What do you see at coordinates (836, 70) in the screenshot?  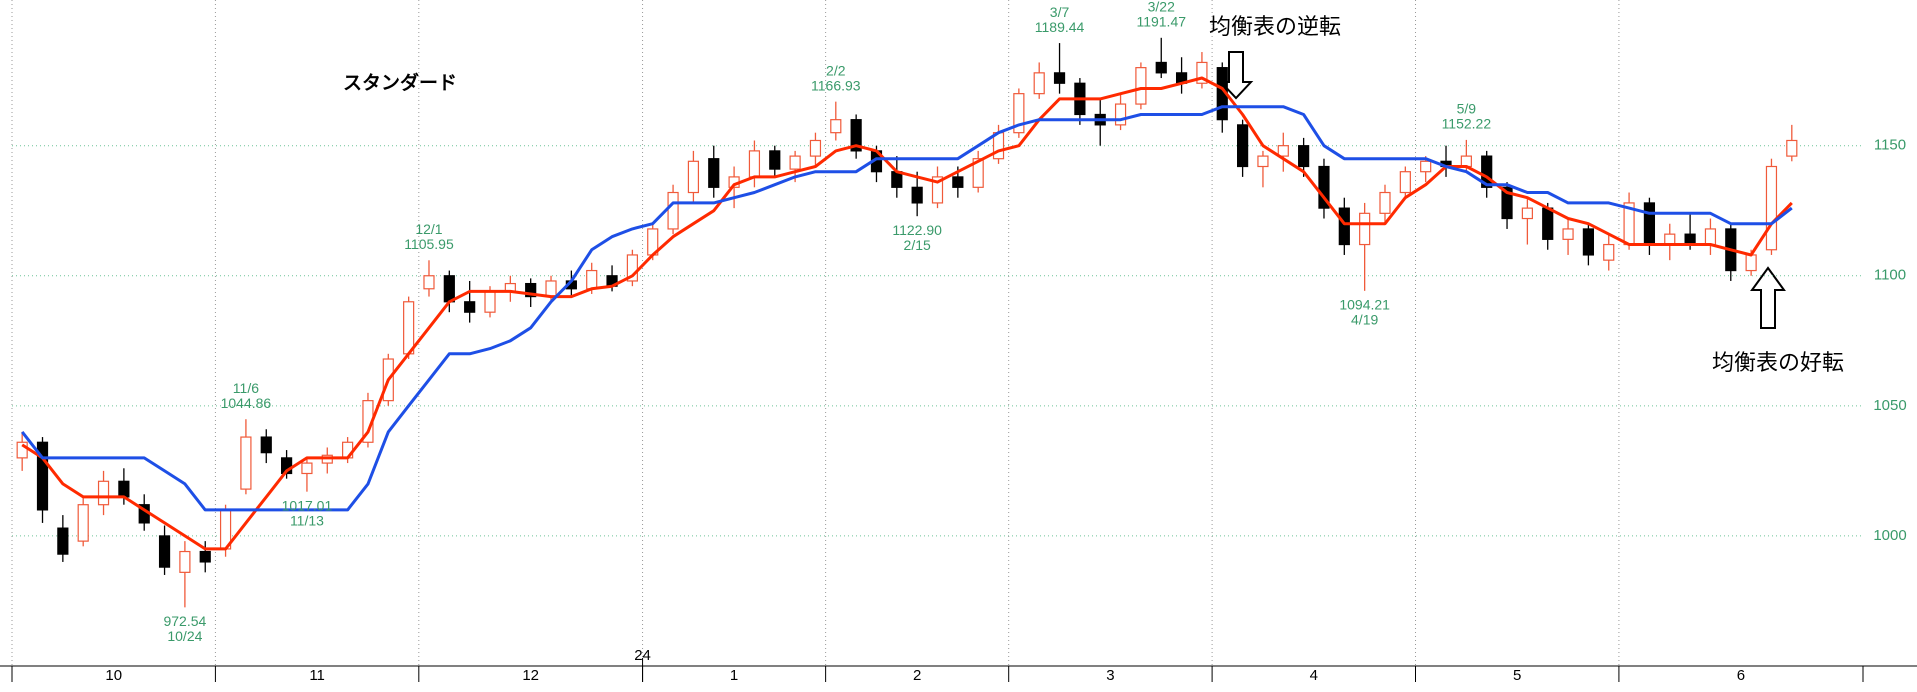 I see `annotation-date: 2/2` at bounding box center [836, 70].